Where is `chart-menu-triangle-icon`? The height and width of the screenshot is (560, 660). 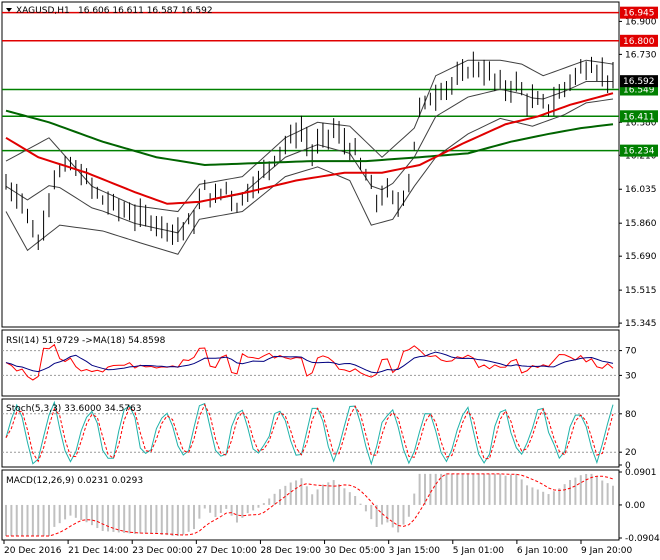 chart-menu-triangle-icon is located at coordinates (9, 10).